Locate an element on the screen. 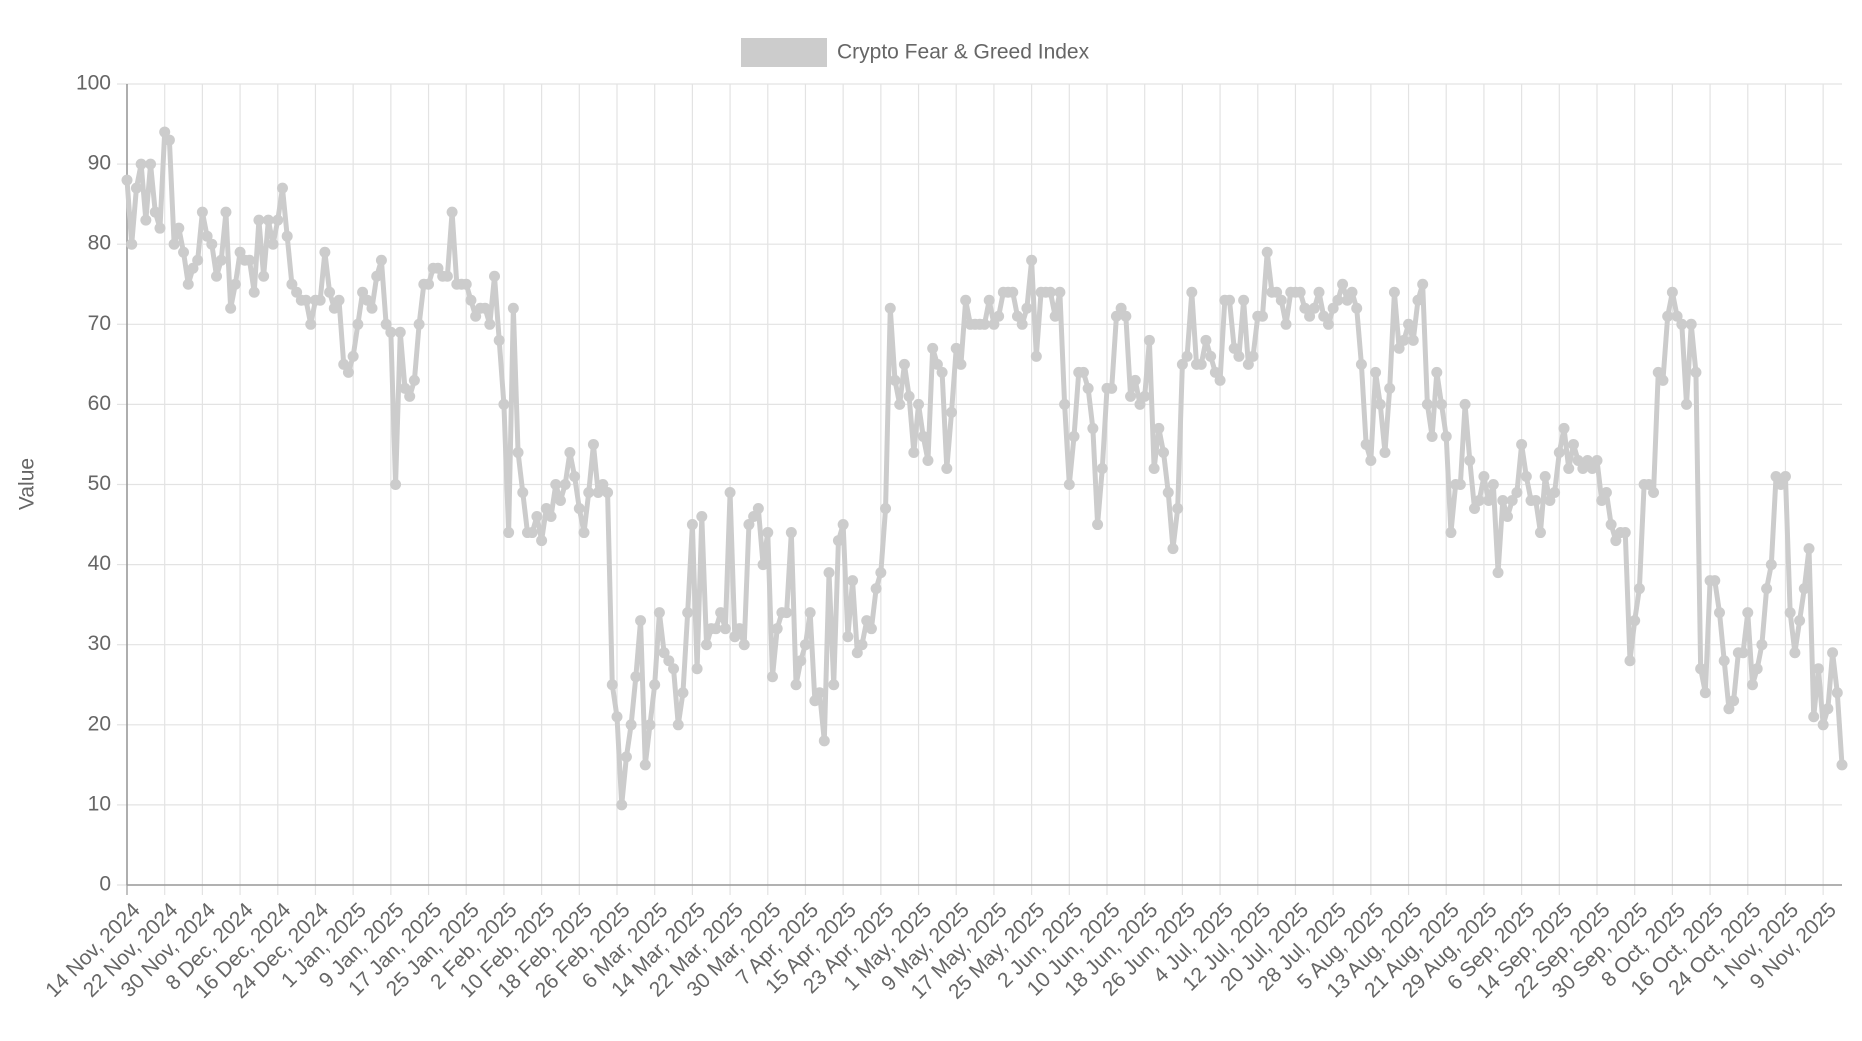 The height and width of the screenshot is (1041, 1862). y-tick-label: 30 is located at coordinates (99, 643).